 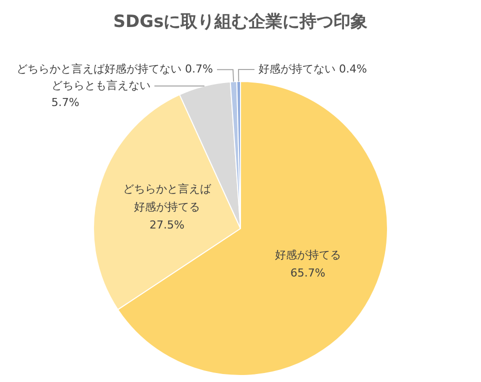 I want to click on slice-label: 好感が持てる, so click(x=307, y=255).